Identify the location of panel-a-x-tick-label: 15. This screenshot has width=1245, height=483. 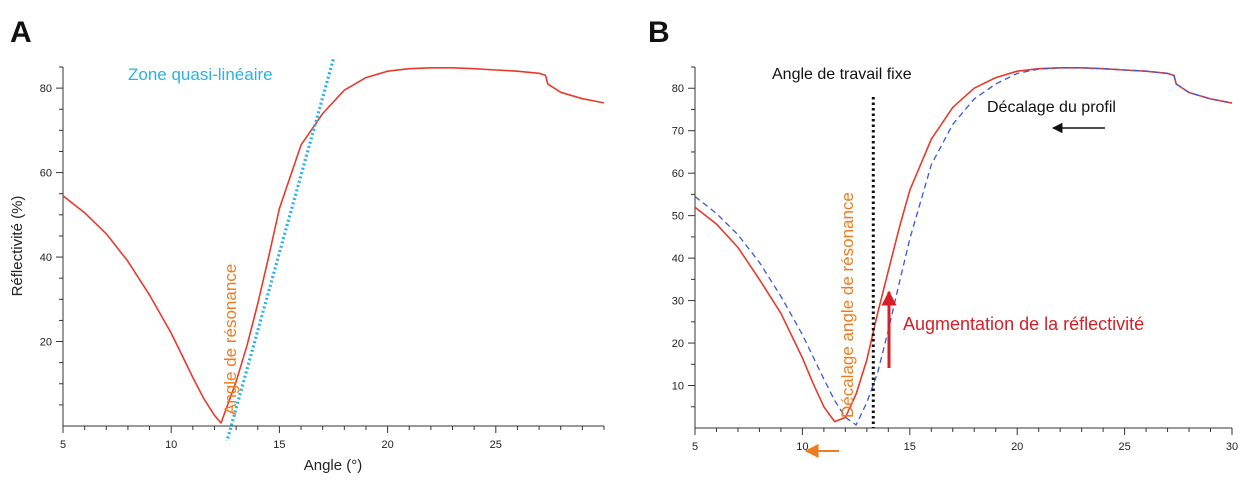
(279, 445).